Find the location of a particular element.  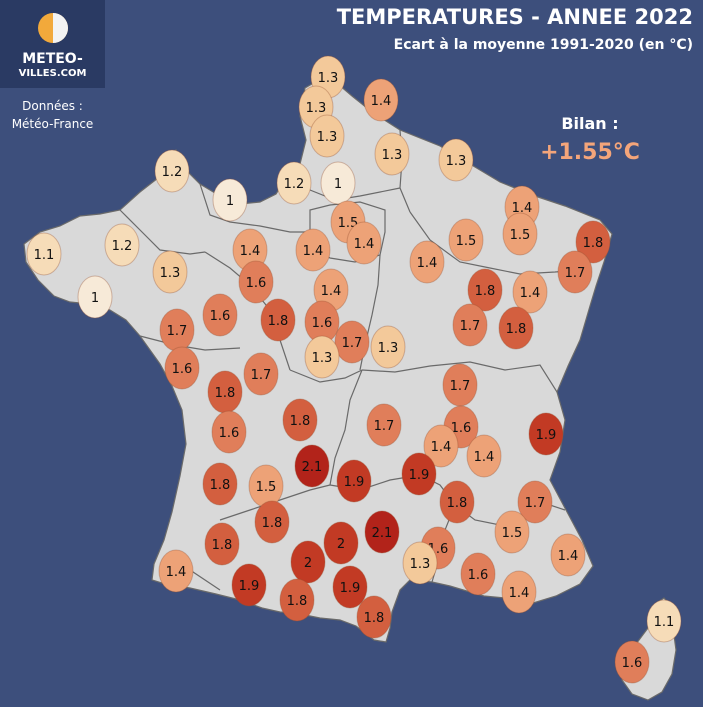

temperature-marker: 1.2 is located at coordinates (172, 171).